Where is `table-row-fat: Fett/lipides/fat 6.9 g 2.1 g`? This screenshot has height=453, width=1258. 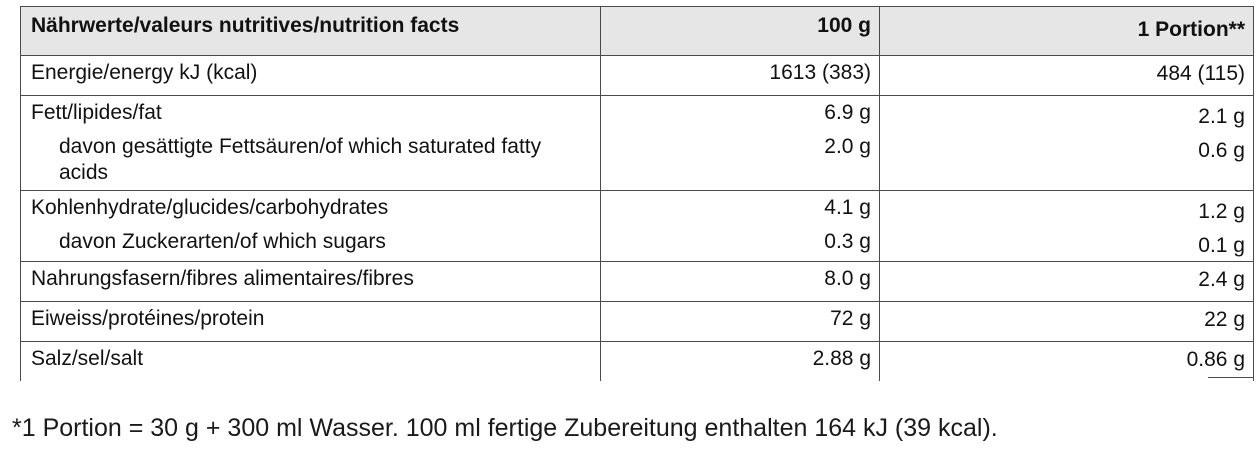 table-row-fat: Fett/lipides/fat 6.9 g 2.1 g is located at coordinates (637, 112).